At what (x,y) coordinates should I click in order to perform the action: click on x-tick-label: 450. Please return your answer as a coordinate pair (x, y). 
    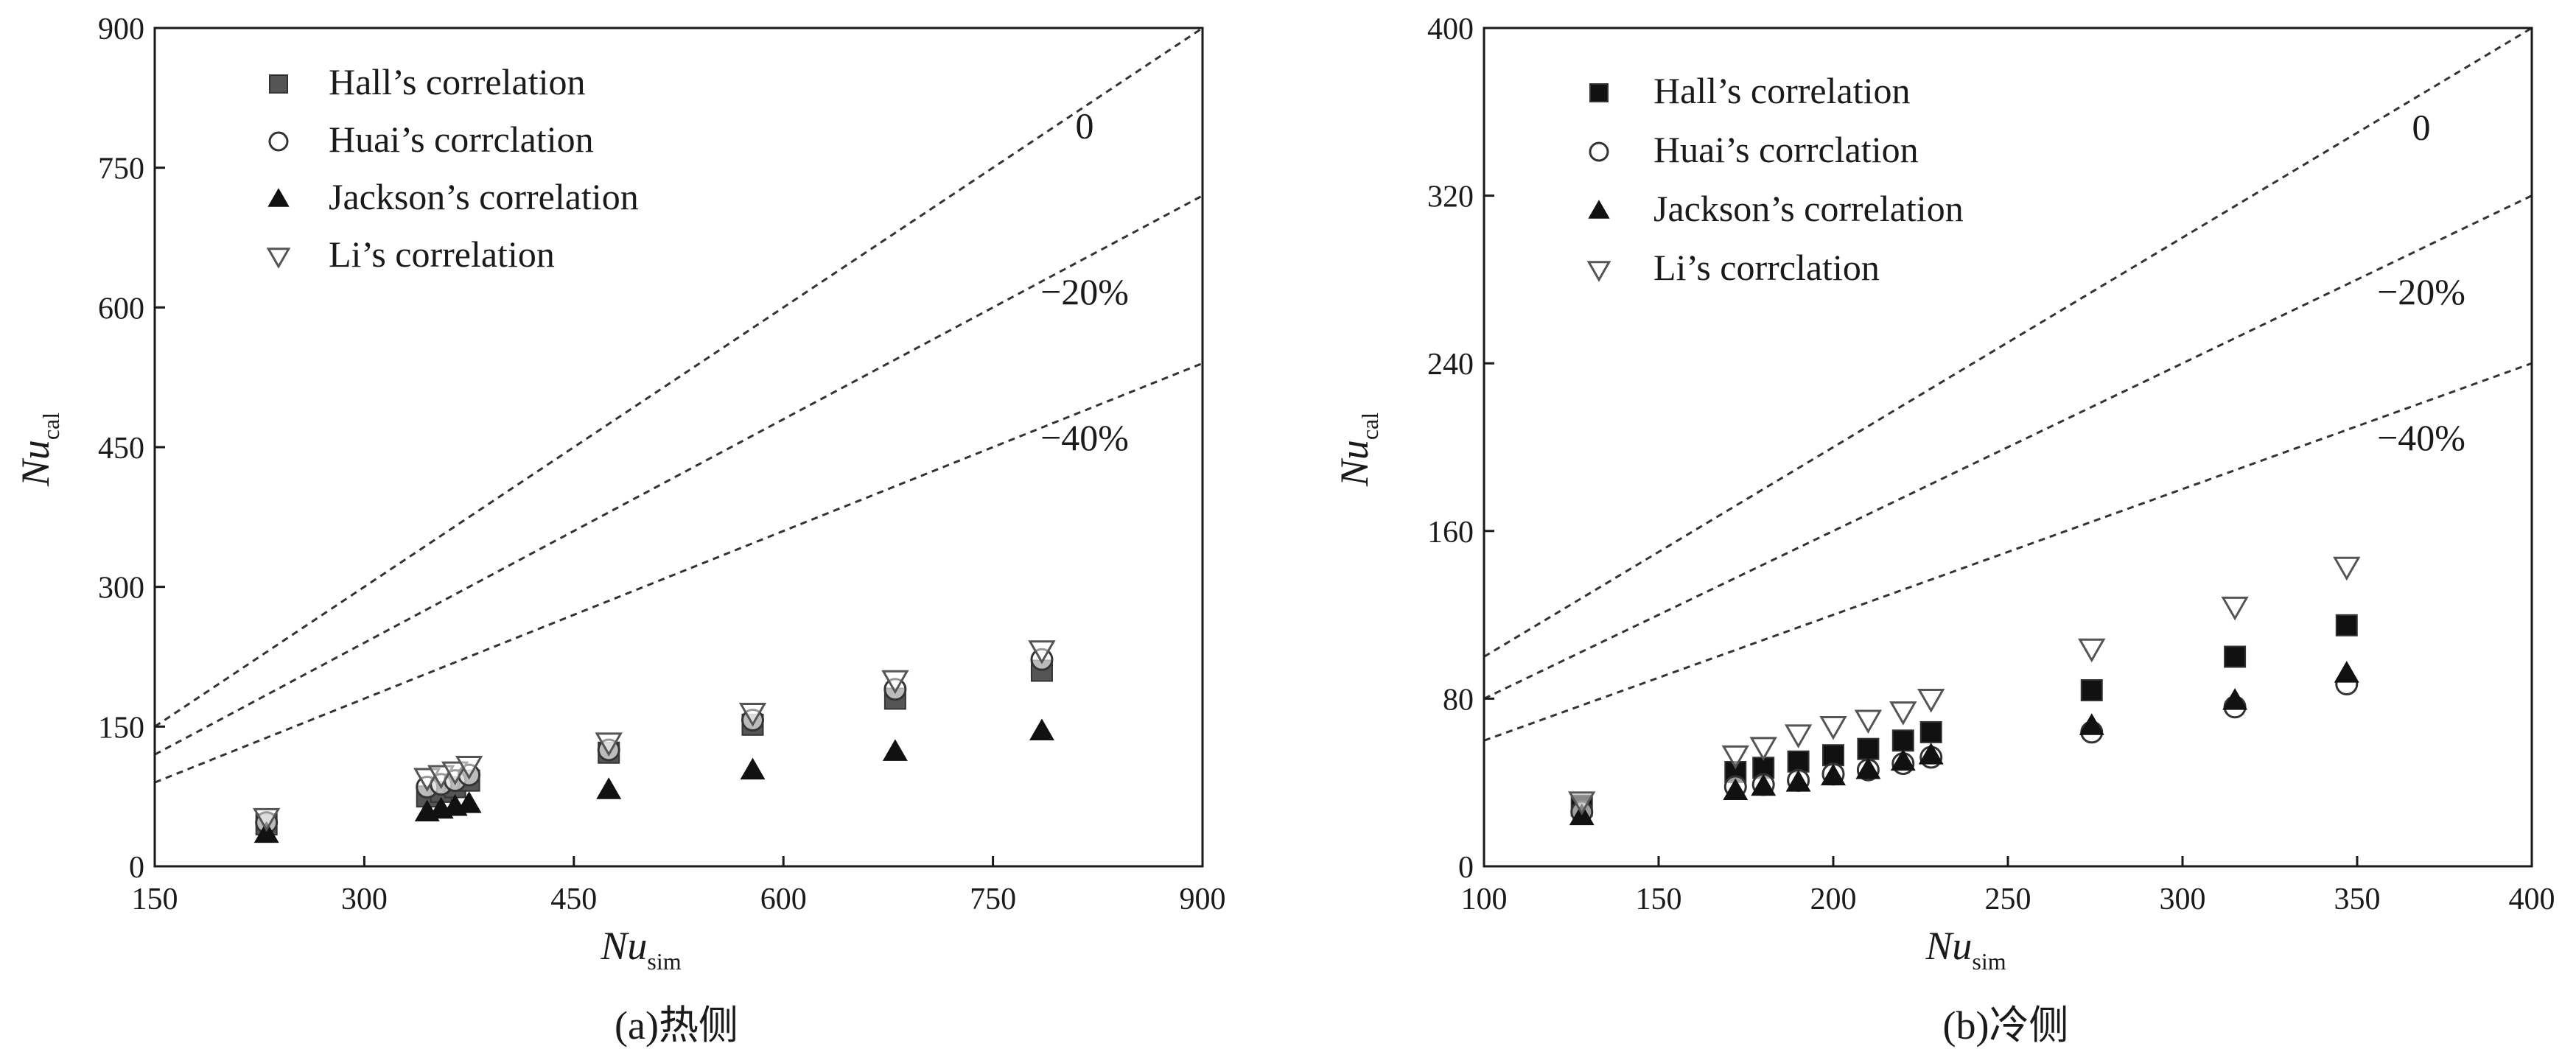
    Looking at the image, I should click on (573, 899).